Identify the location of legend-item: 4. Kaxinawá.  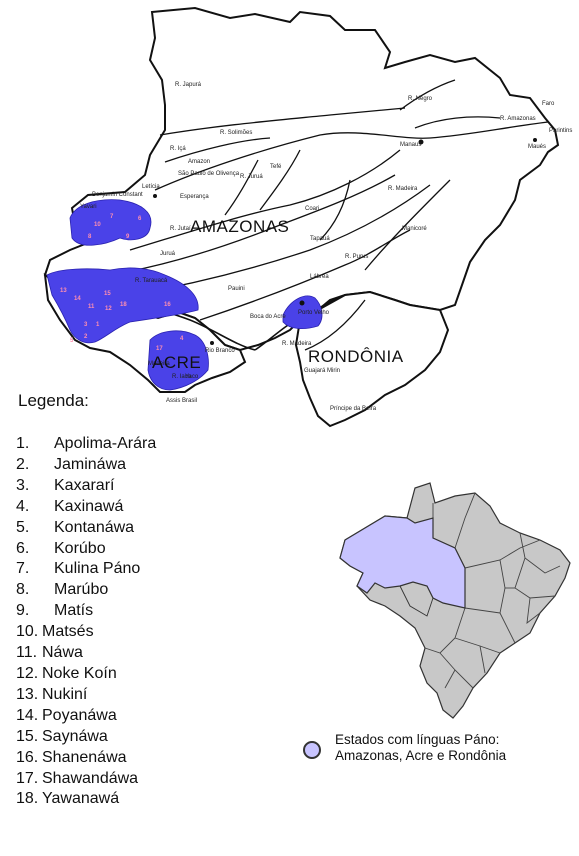
(70, 506).